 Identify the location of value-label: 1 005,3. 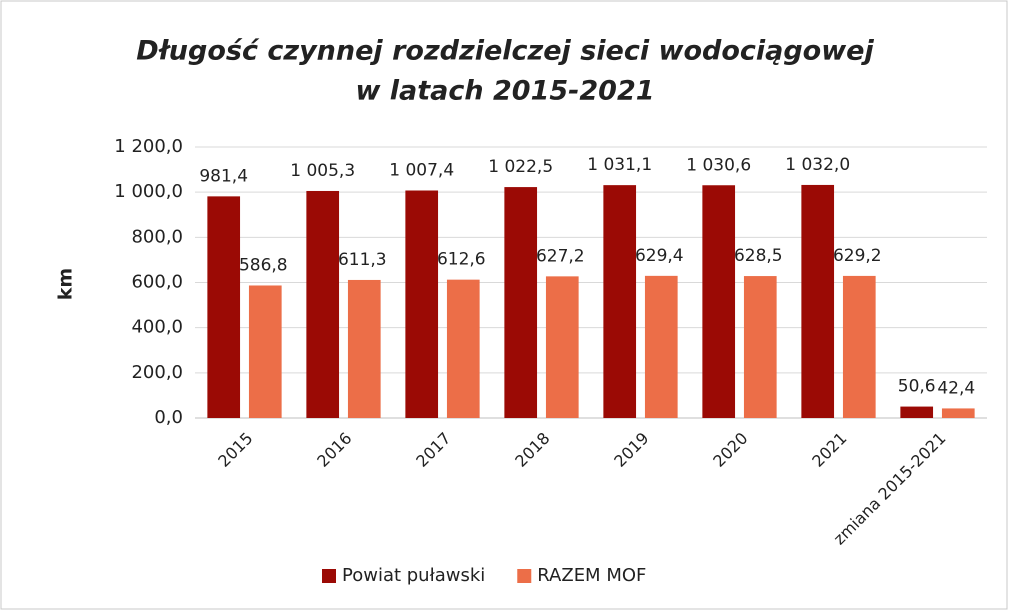
(322, 171).